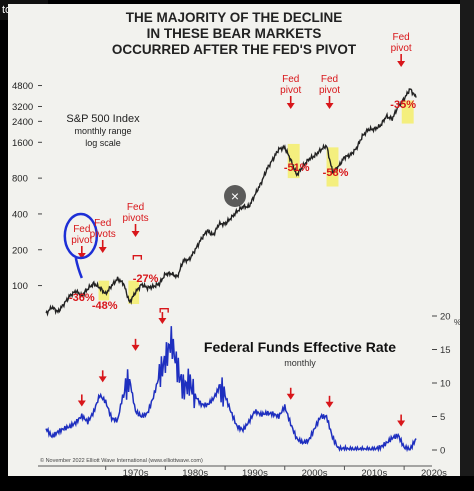 This screenshot has width=474, height=491. What do you see at coordinates (22, 107) in the screenshot?
I see `y-tick-label: 3200` at bounding box center [22, 107].